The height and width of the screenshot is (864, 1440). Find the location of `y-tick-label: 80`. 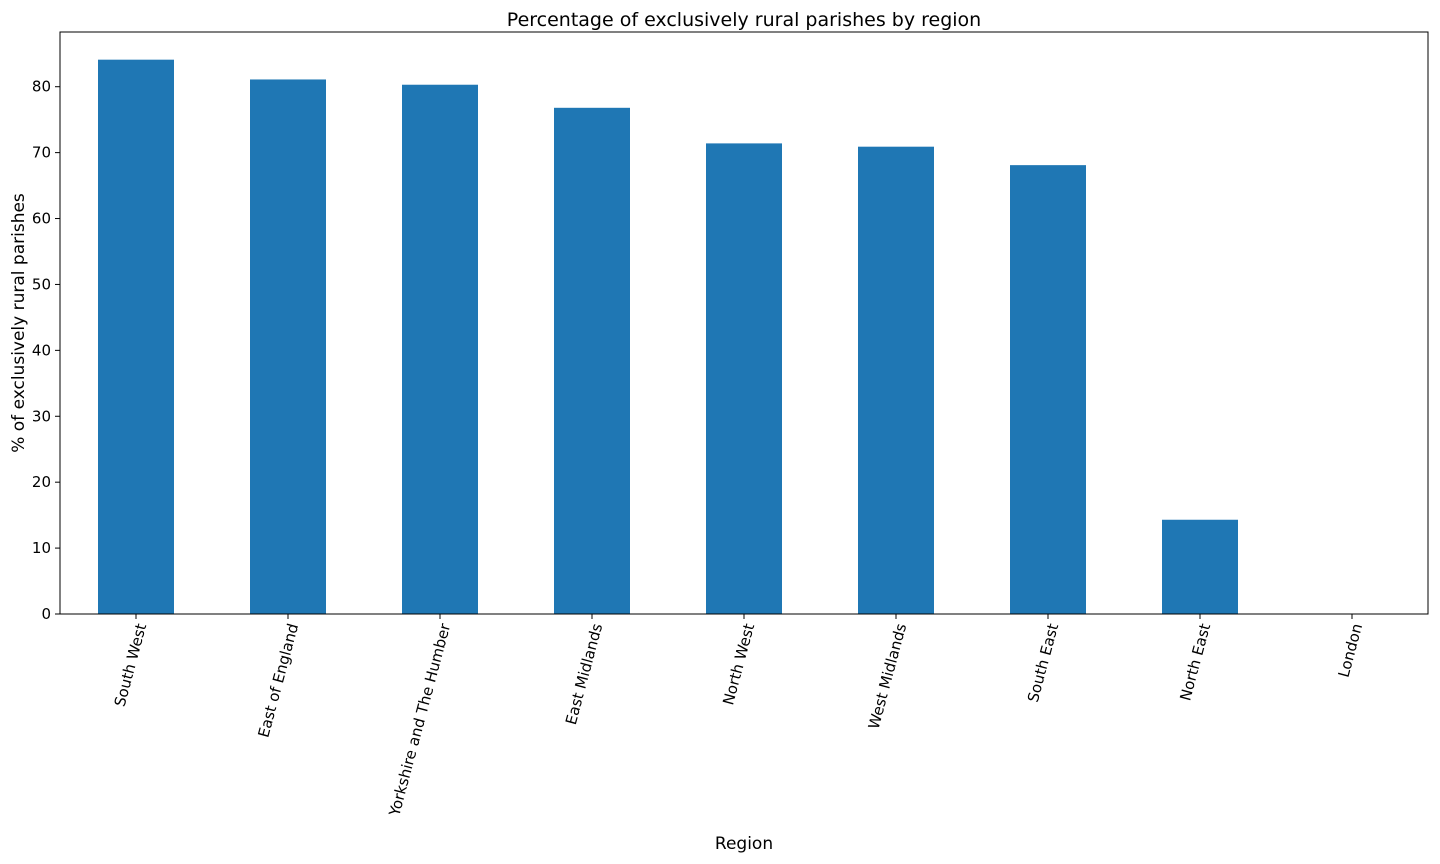

y-tick-label: 80 is located at coordinates (41, 87).